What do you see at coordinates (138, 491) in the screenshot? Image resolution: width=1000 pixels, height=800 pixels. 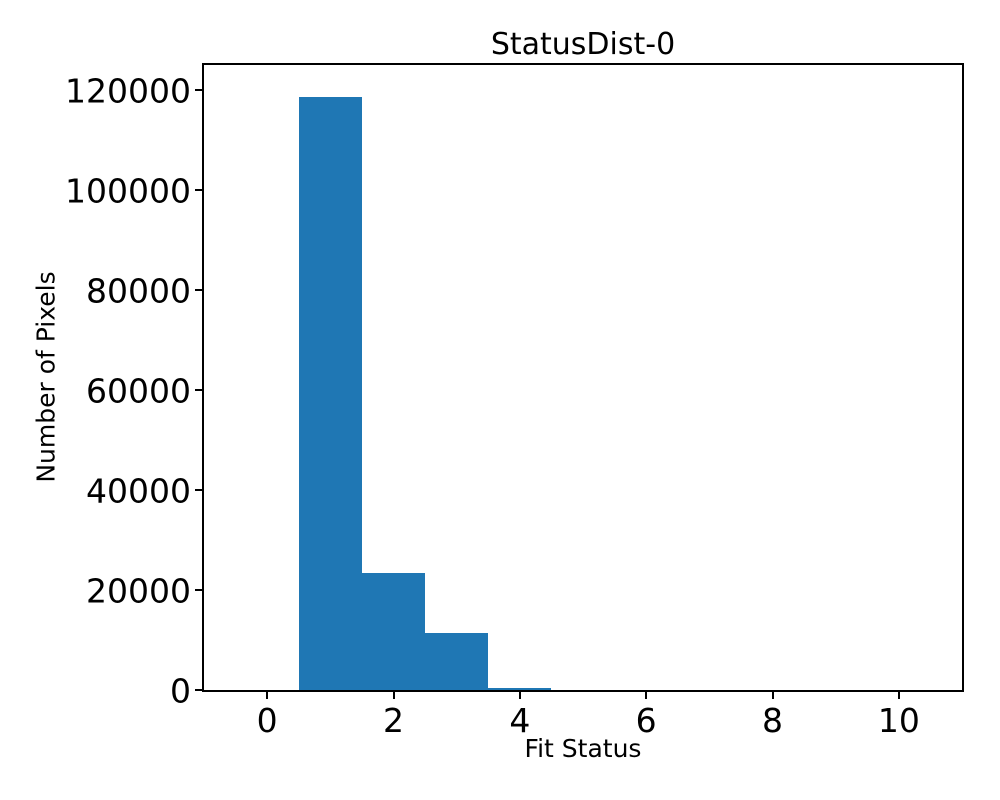 I see `y-tick-label: 40000` at bounding box center [138, 491].